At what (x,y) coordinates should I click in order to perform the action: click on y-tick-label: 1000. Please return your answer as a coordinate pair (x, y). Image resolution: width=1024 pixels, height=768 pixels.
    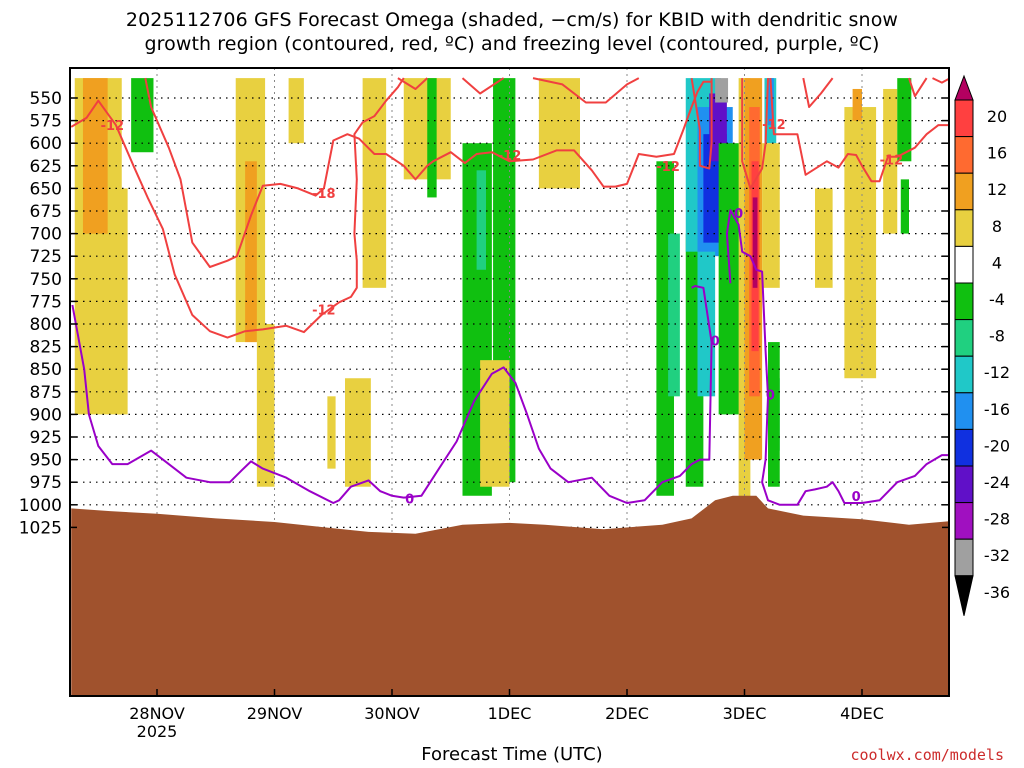
    Looking at the image, I should click on (40, 506).